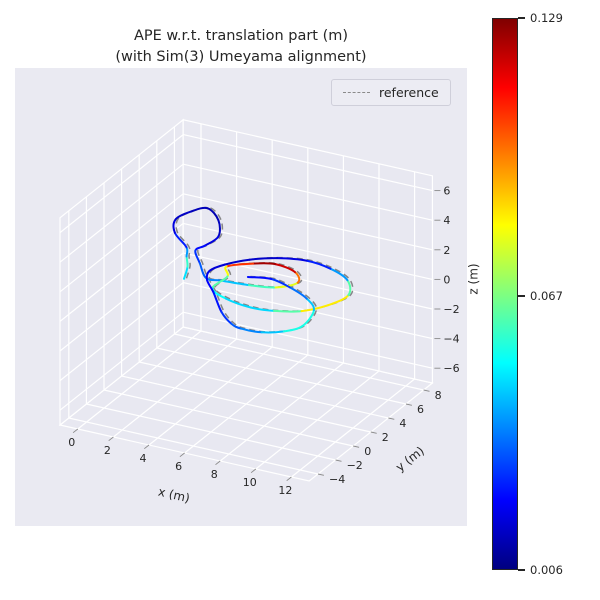 This screenshot has width=600, height=600. What do you see at coordinates (546, 18) in the screenshot?
I see `colorbar-tick-max: 0.129` at bounding box center [546, 18].